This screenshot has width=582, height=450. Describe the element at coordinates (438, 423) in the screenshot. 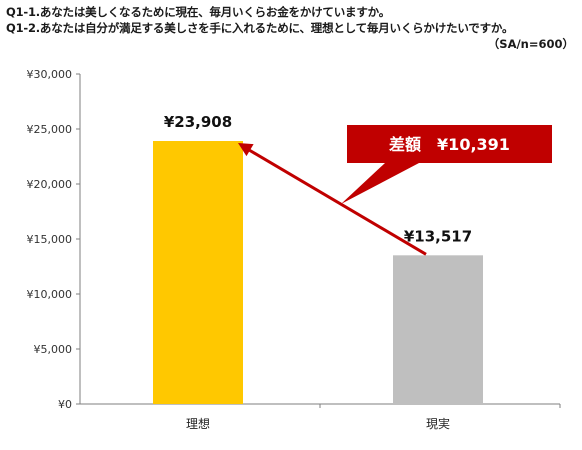

I see `category-label: 現実` at that location.